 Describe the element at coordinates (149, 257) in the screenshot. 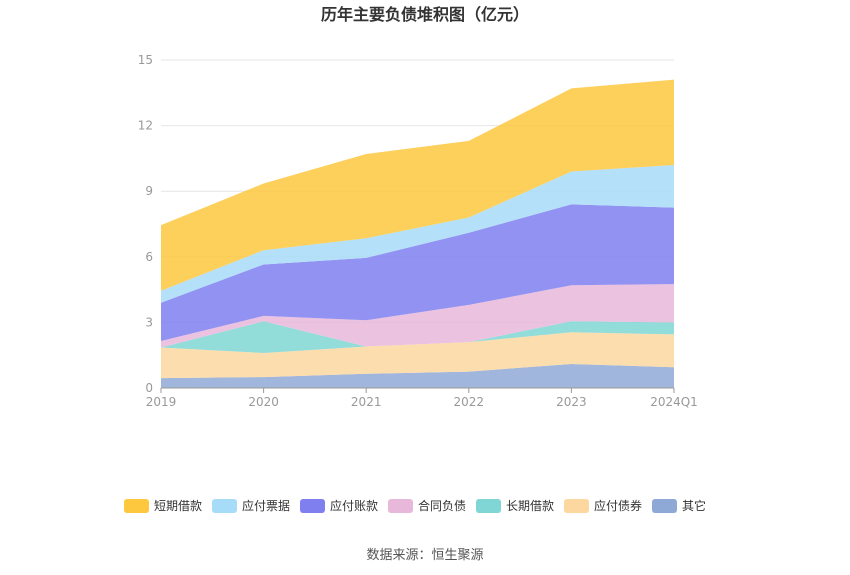

I see `y-tick-label: 6` at that location.